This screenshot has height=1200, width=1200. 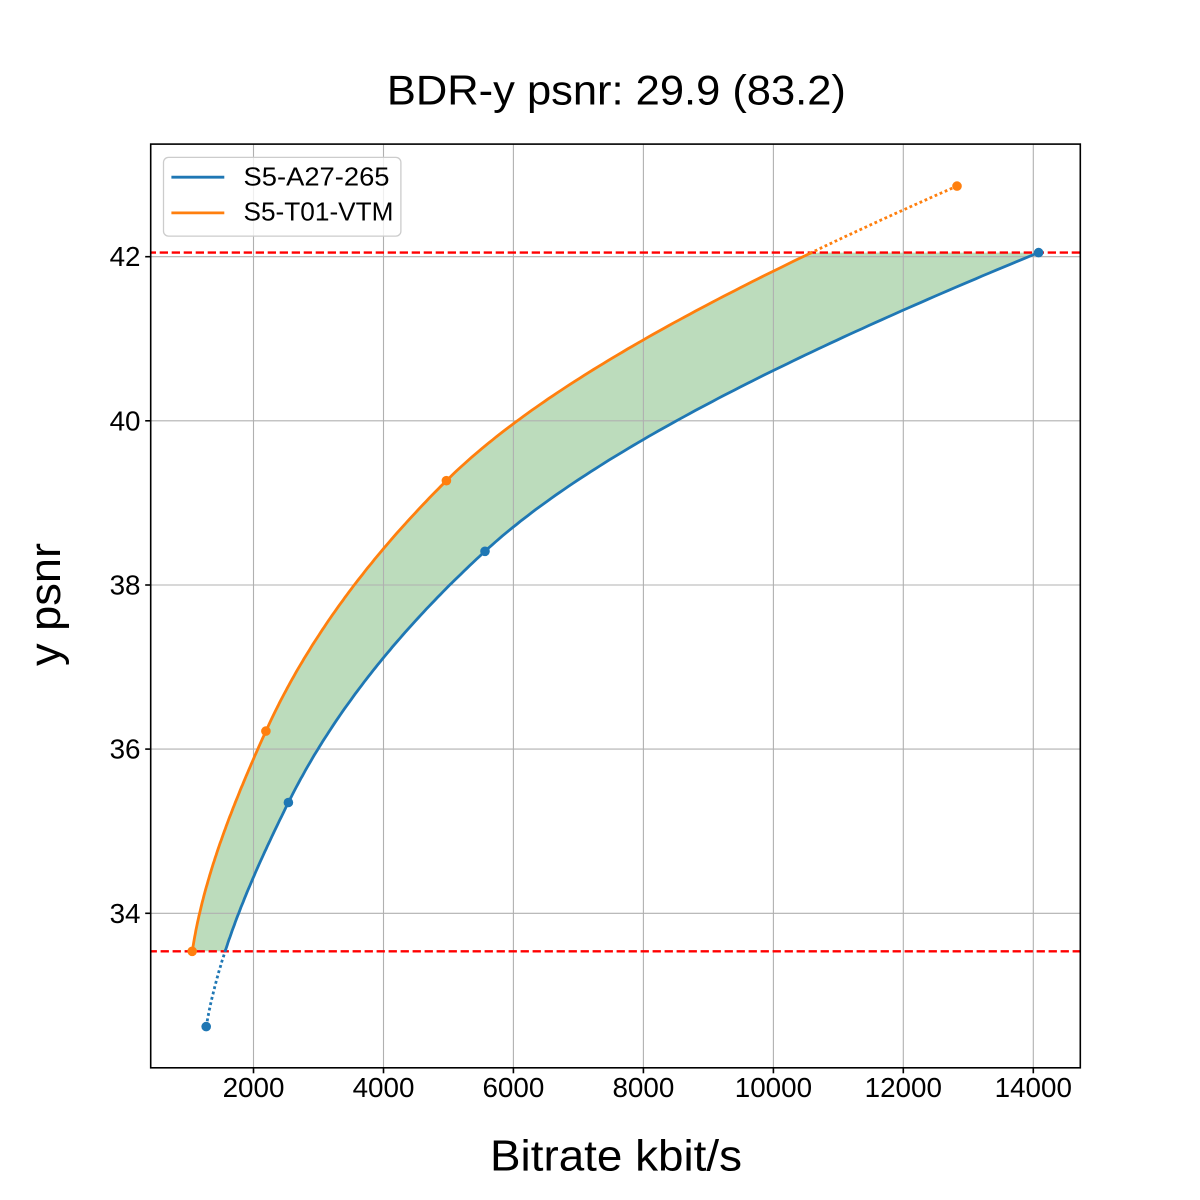 What do you see at coordinates (384, 1087) in the screenshot?
I see `svg-text: 4000` at bounding box center [384, 1087].